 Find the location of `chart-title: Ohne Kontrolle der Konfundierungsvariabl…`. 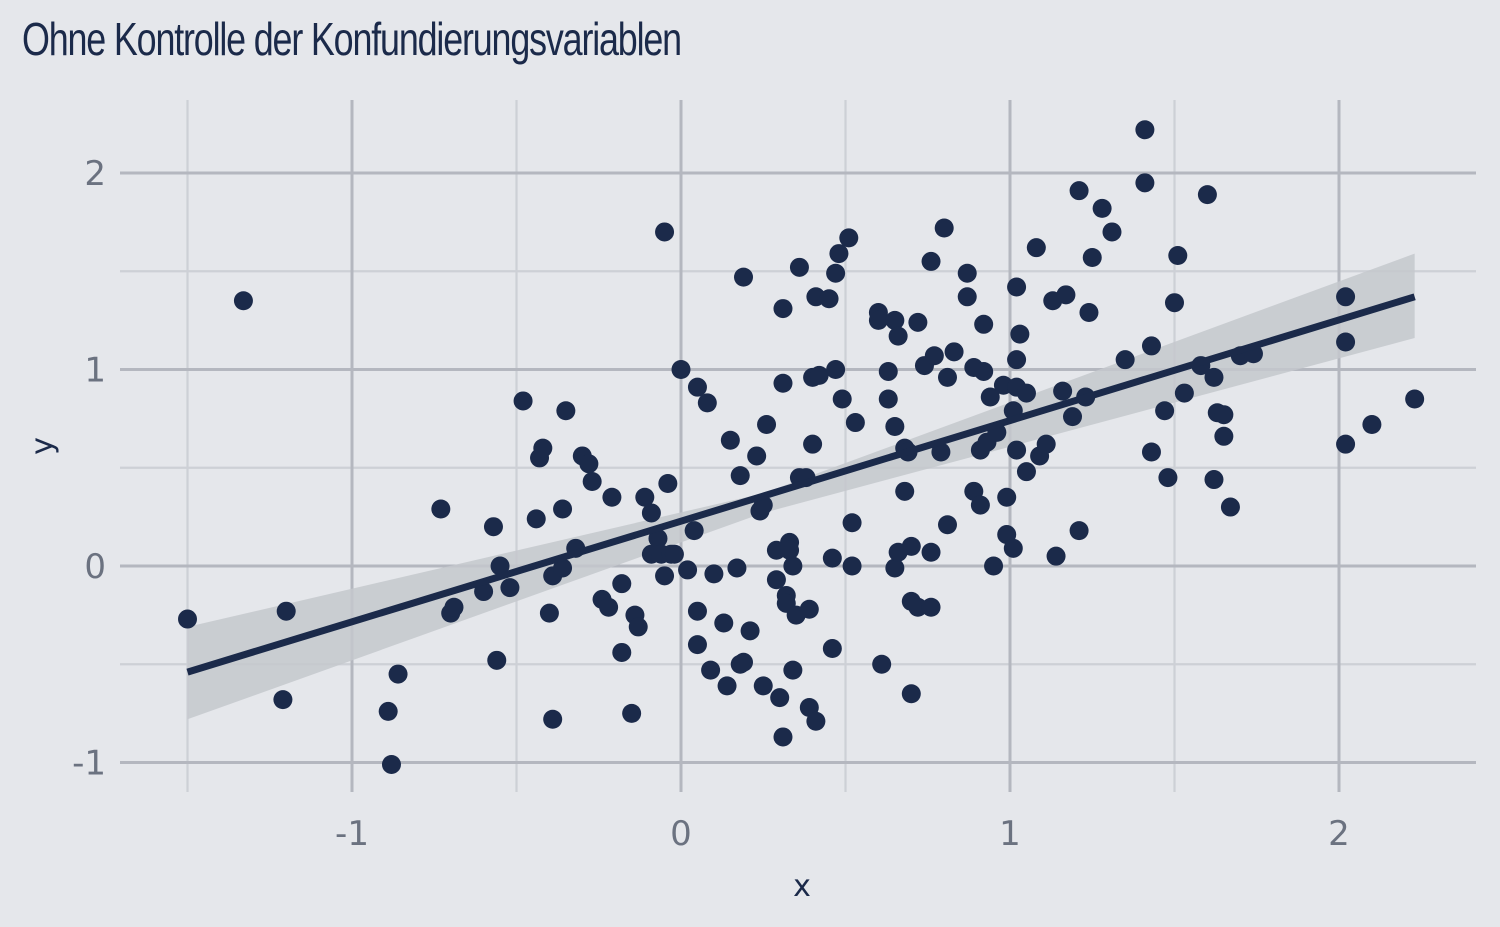

chart-title: Ohne Kontrolle der Konfundierungsvariabl… is located at coordinates (352, 39).